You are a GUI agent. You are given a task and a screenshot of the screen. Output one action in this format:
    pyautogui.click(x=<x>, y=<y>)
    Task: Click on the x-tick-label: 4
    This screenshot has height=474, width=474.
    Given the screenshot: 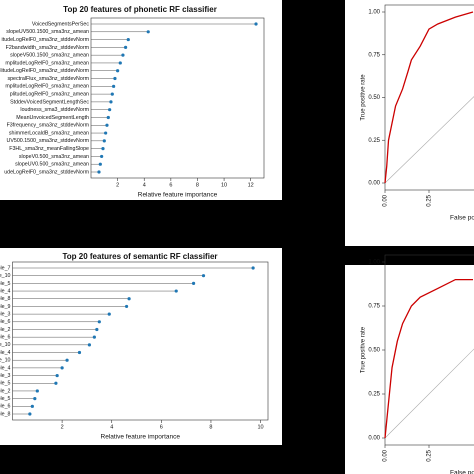 What is the action you would take?
    pyautogui.click(x=111, y=427)
    